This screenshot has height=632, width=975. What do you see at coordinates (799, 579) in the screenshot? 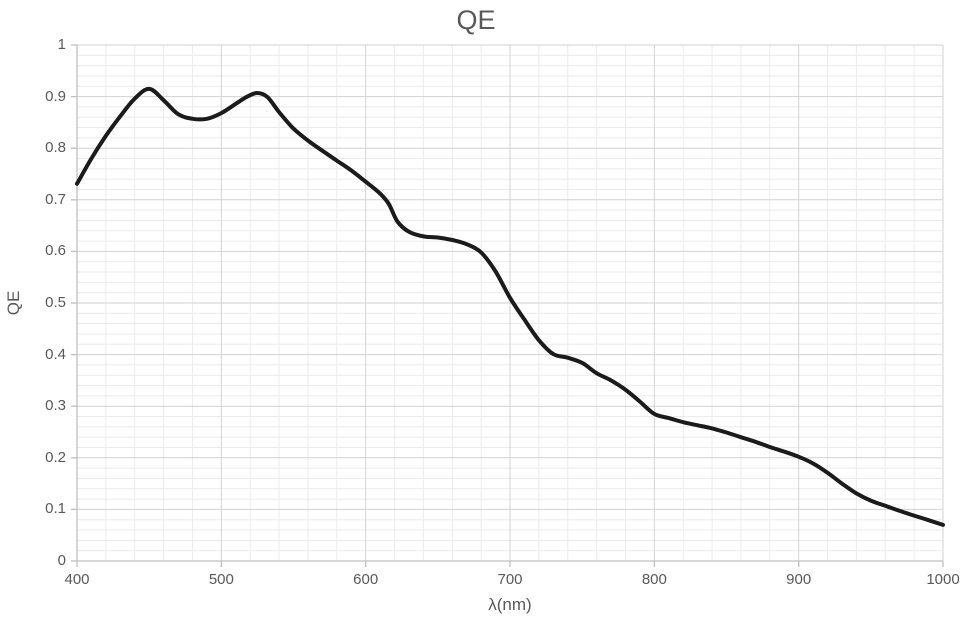
I see `x-tick-label: 900` at bounding box center [799, 579].